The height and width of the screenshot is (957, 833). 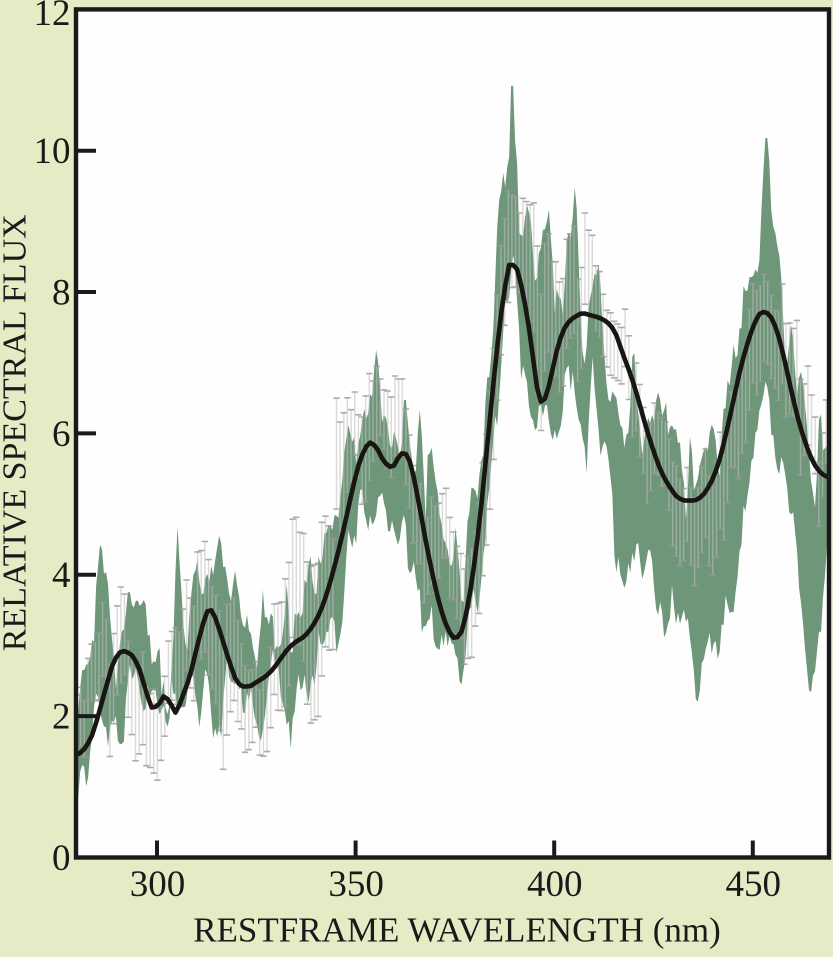 What do you see at coordinates (52, 17) in the screenshot?
I see `svg-text: 12` at bounding box center [52, 17].